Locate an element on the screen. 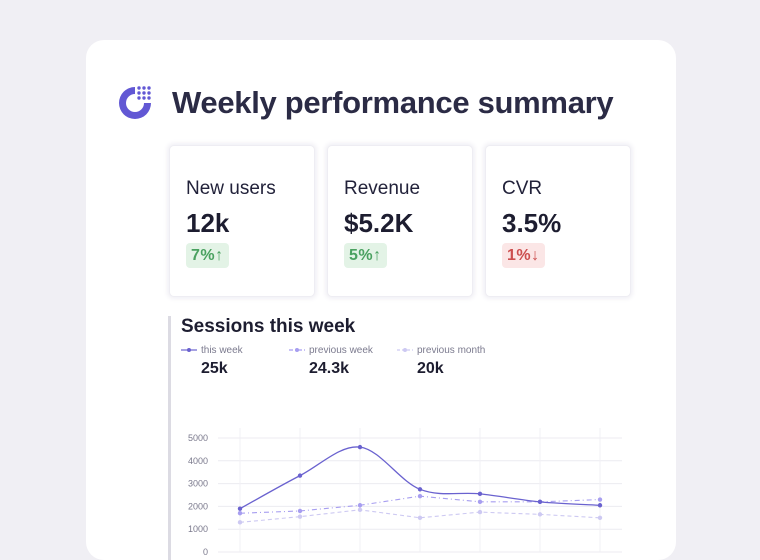 The height and width of the screenshot is (560, 760). kpi-card-revenue: Revenue $5.2K 5%↑ is located at coordinates (400, 221).